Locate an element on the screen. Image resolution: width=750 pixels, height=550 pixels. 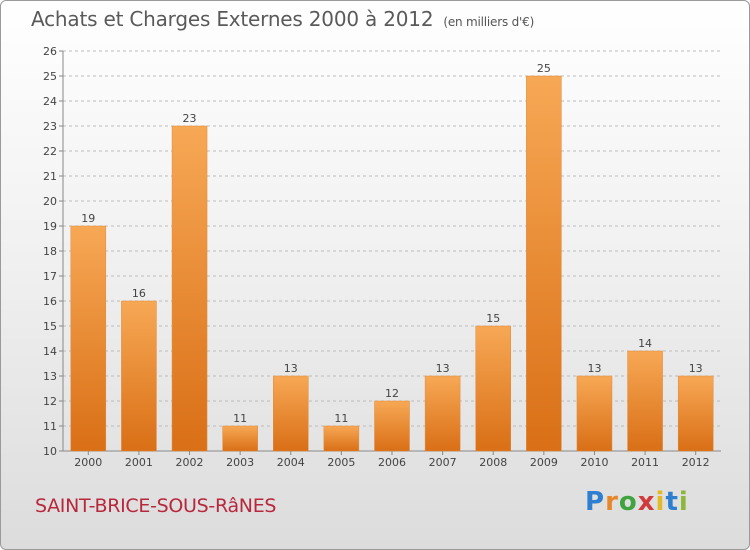
y-tick-label: 10 is located at coordinates (50, 451).